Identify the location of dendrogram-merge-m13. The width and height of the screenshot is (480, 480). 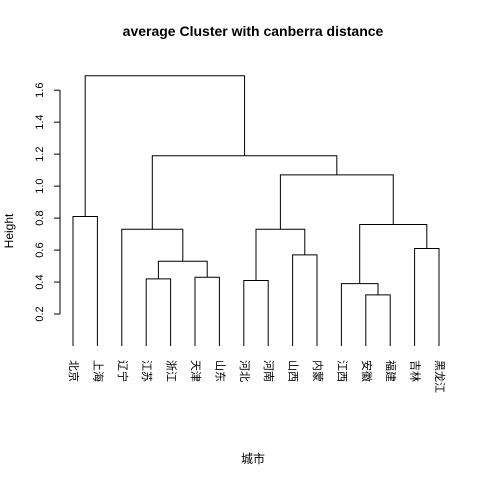
(336, 202).